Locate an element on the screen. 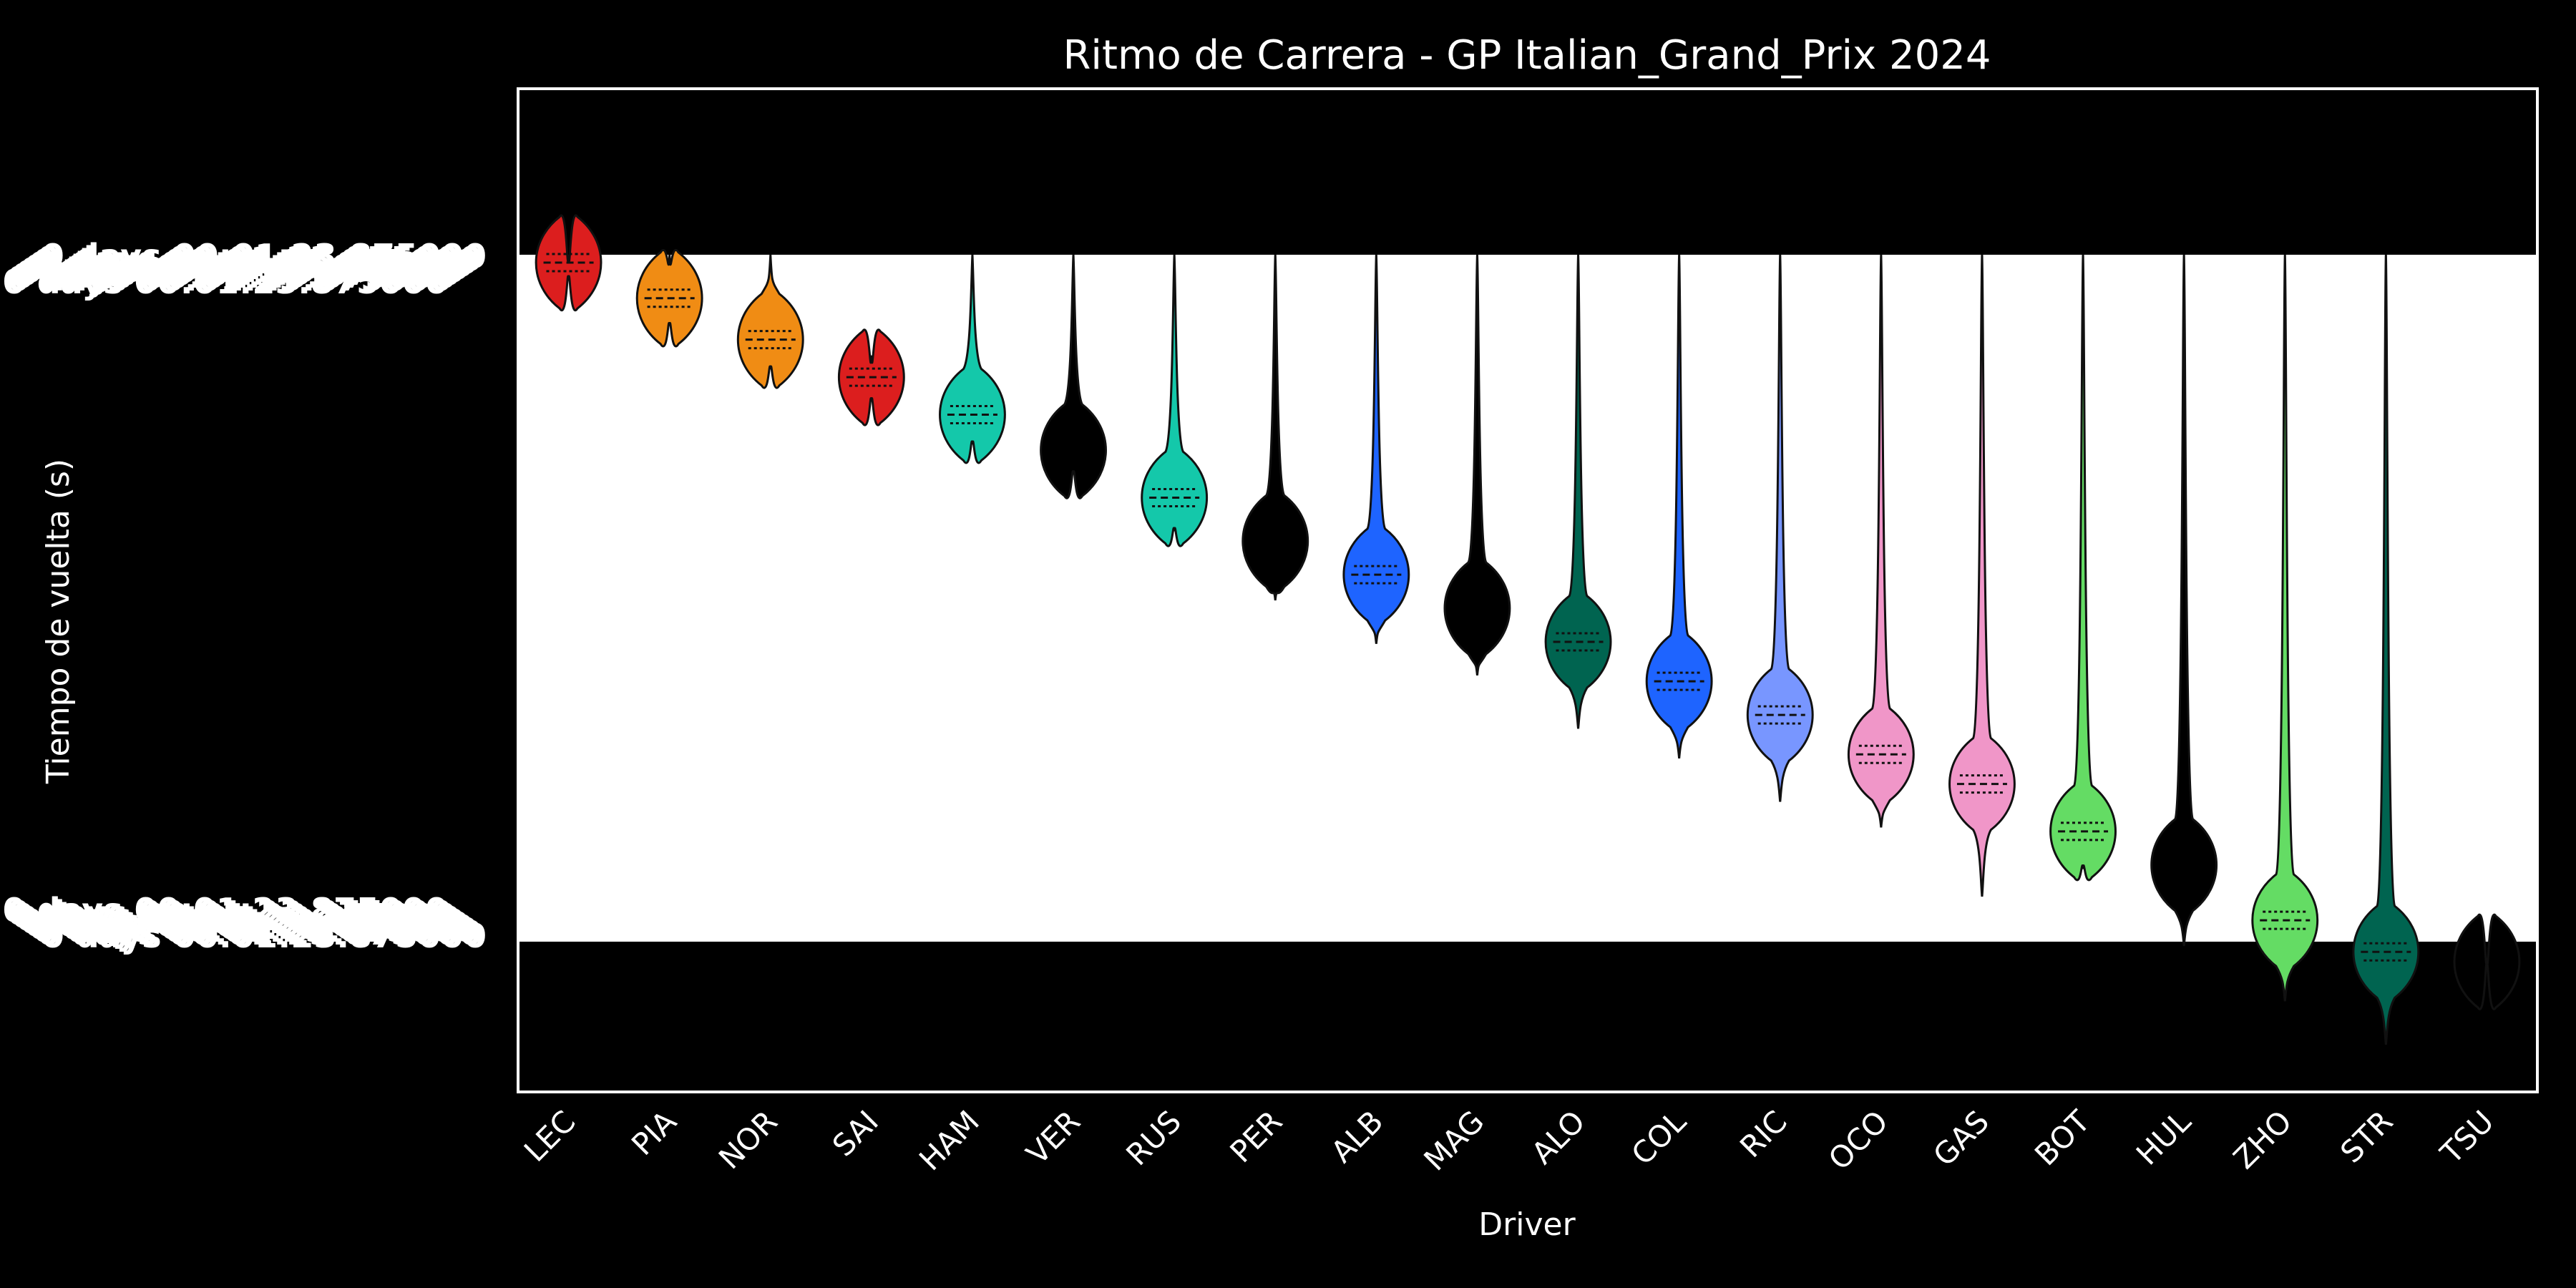  violin-bot is located at coordinates (2083, 568).